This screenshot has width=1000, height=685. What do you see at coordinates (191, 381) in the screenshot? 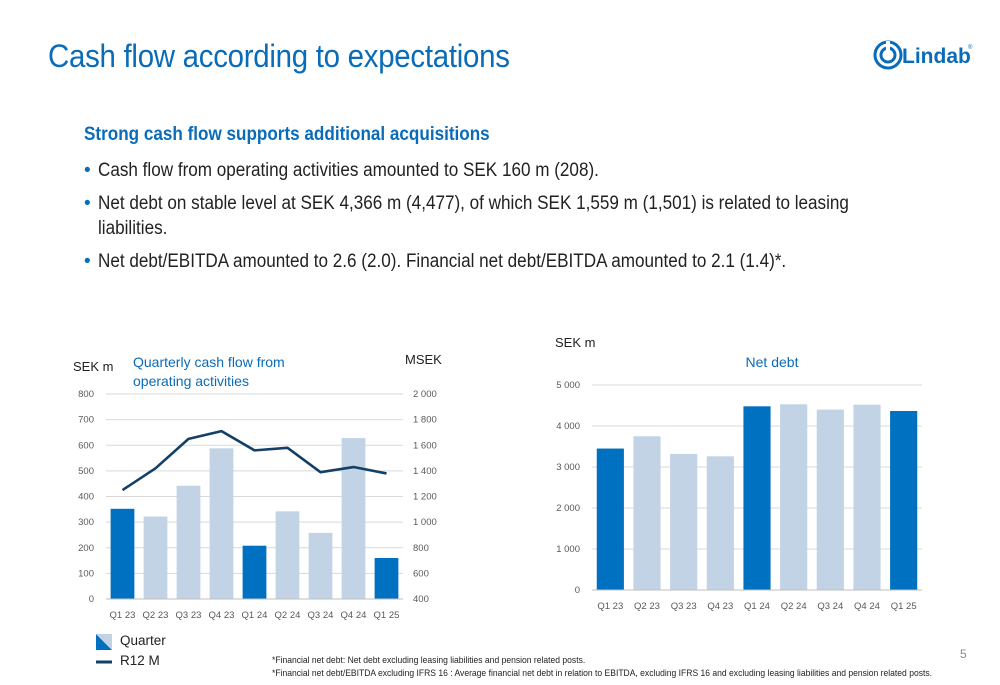
I see `chart-title-continued: operating activities` at bounding box center [191, 381].